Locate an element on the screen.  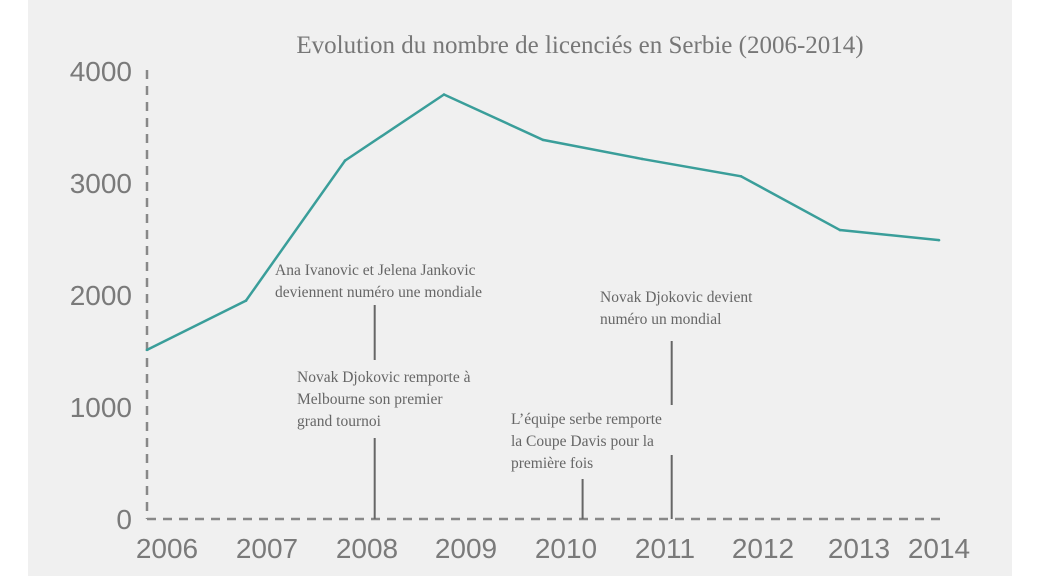
annotation: Novak Djokovic devient numéro un mondial is located at coordinates (676, 404).